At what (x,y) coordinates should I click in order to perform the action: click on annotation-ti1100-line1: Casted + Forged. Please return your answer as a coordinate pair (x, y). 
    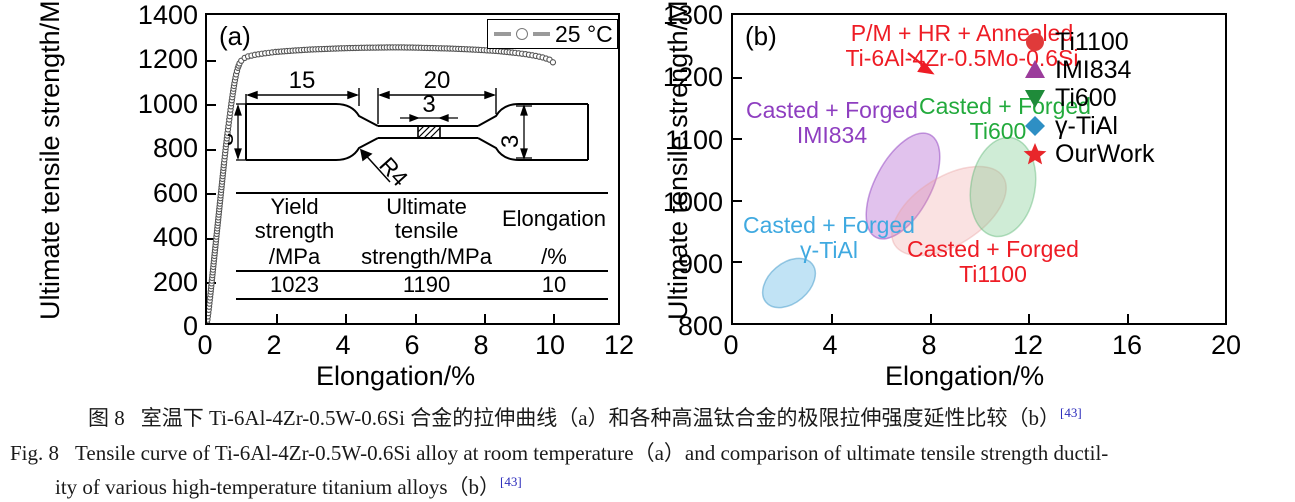
    Looking at the image, I should click on (993, 249).